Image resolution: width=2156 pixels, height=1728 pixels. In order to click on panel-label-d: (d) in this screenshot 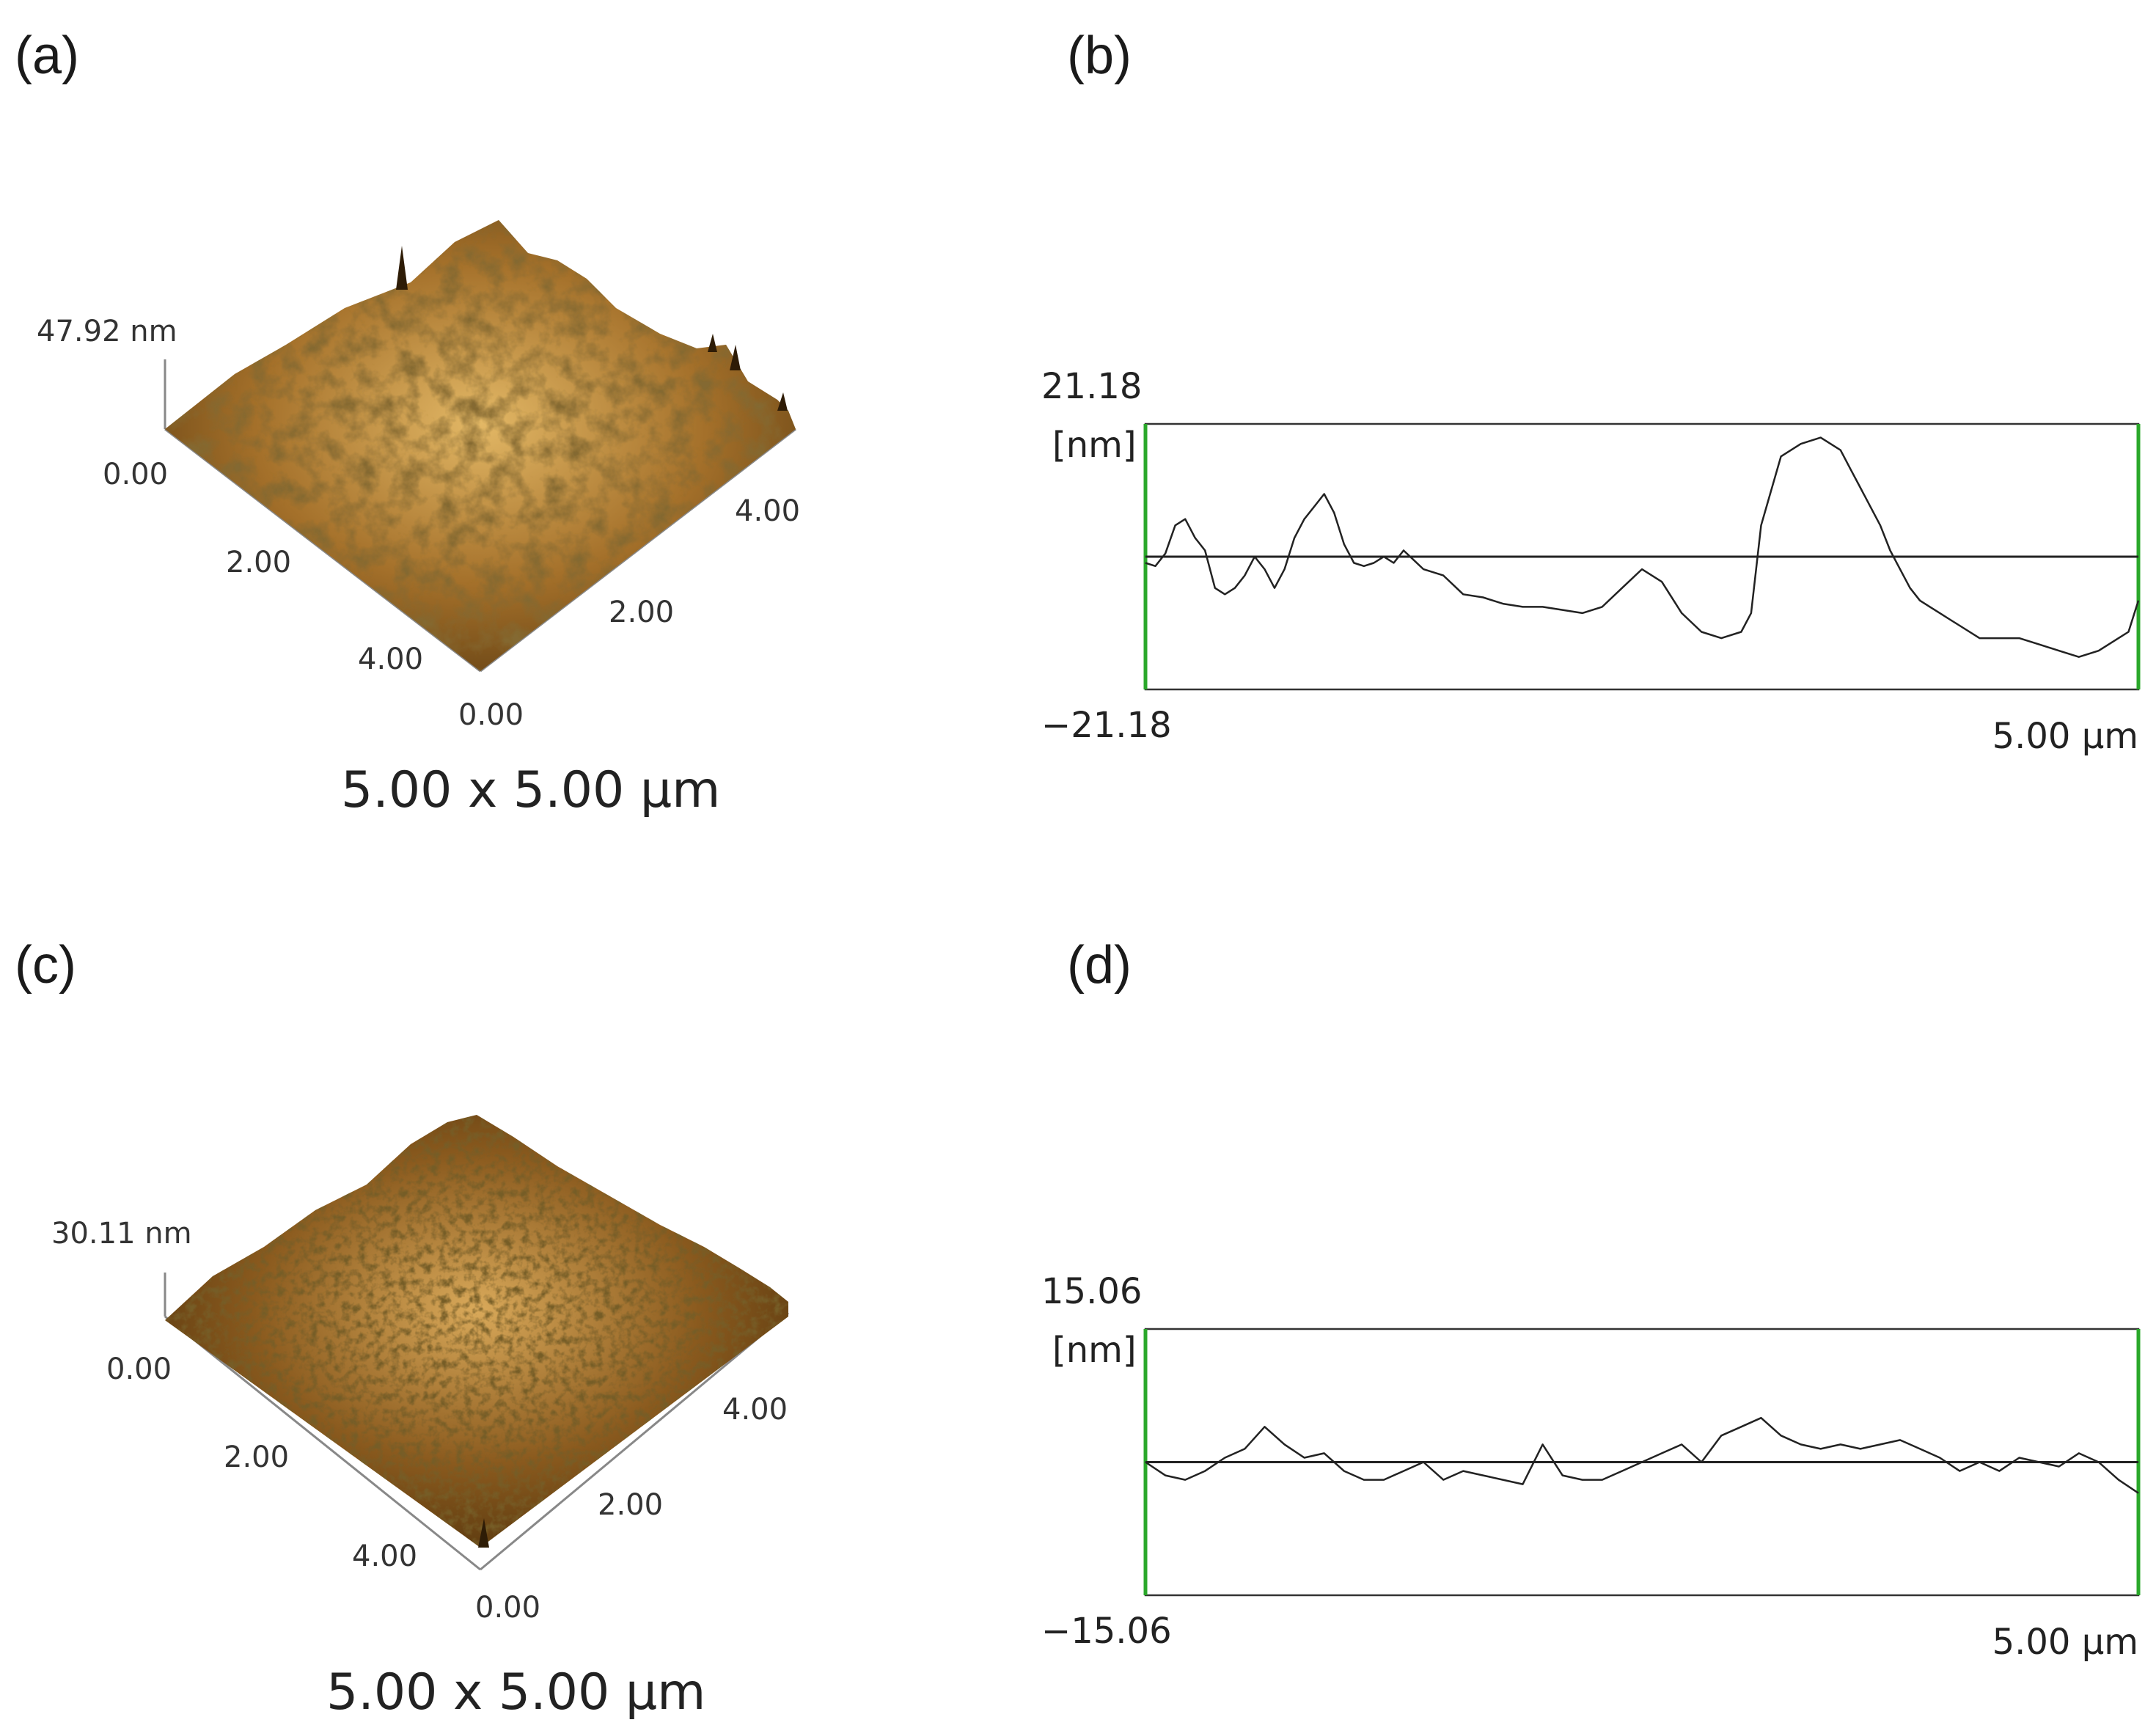, I will do `click(1099, 965)`.